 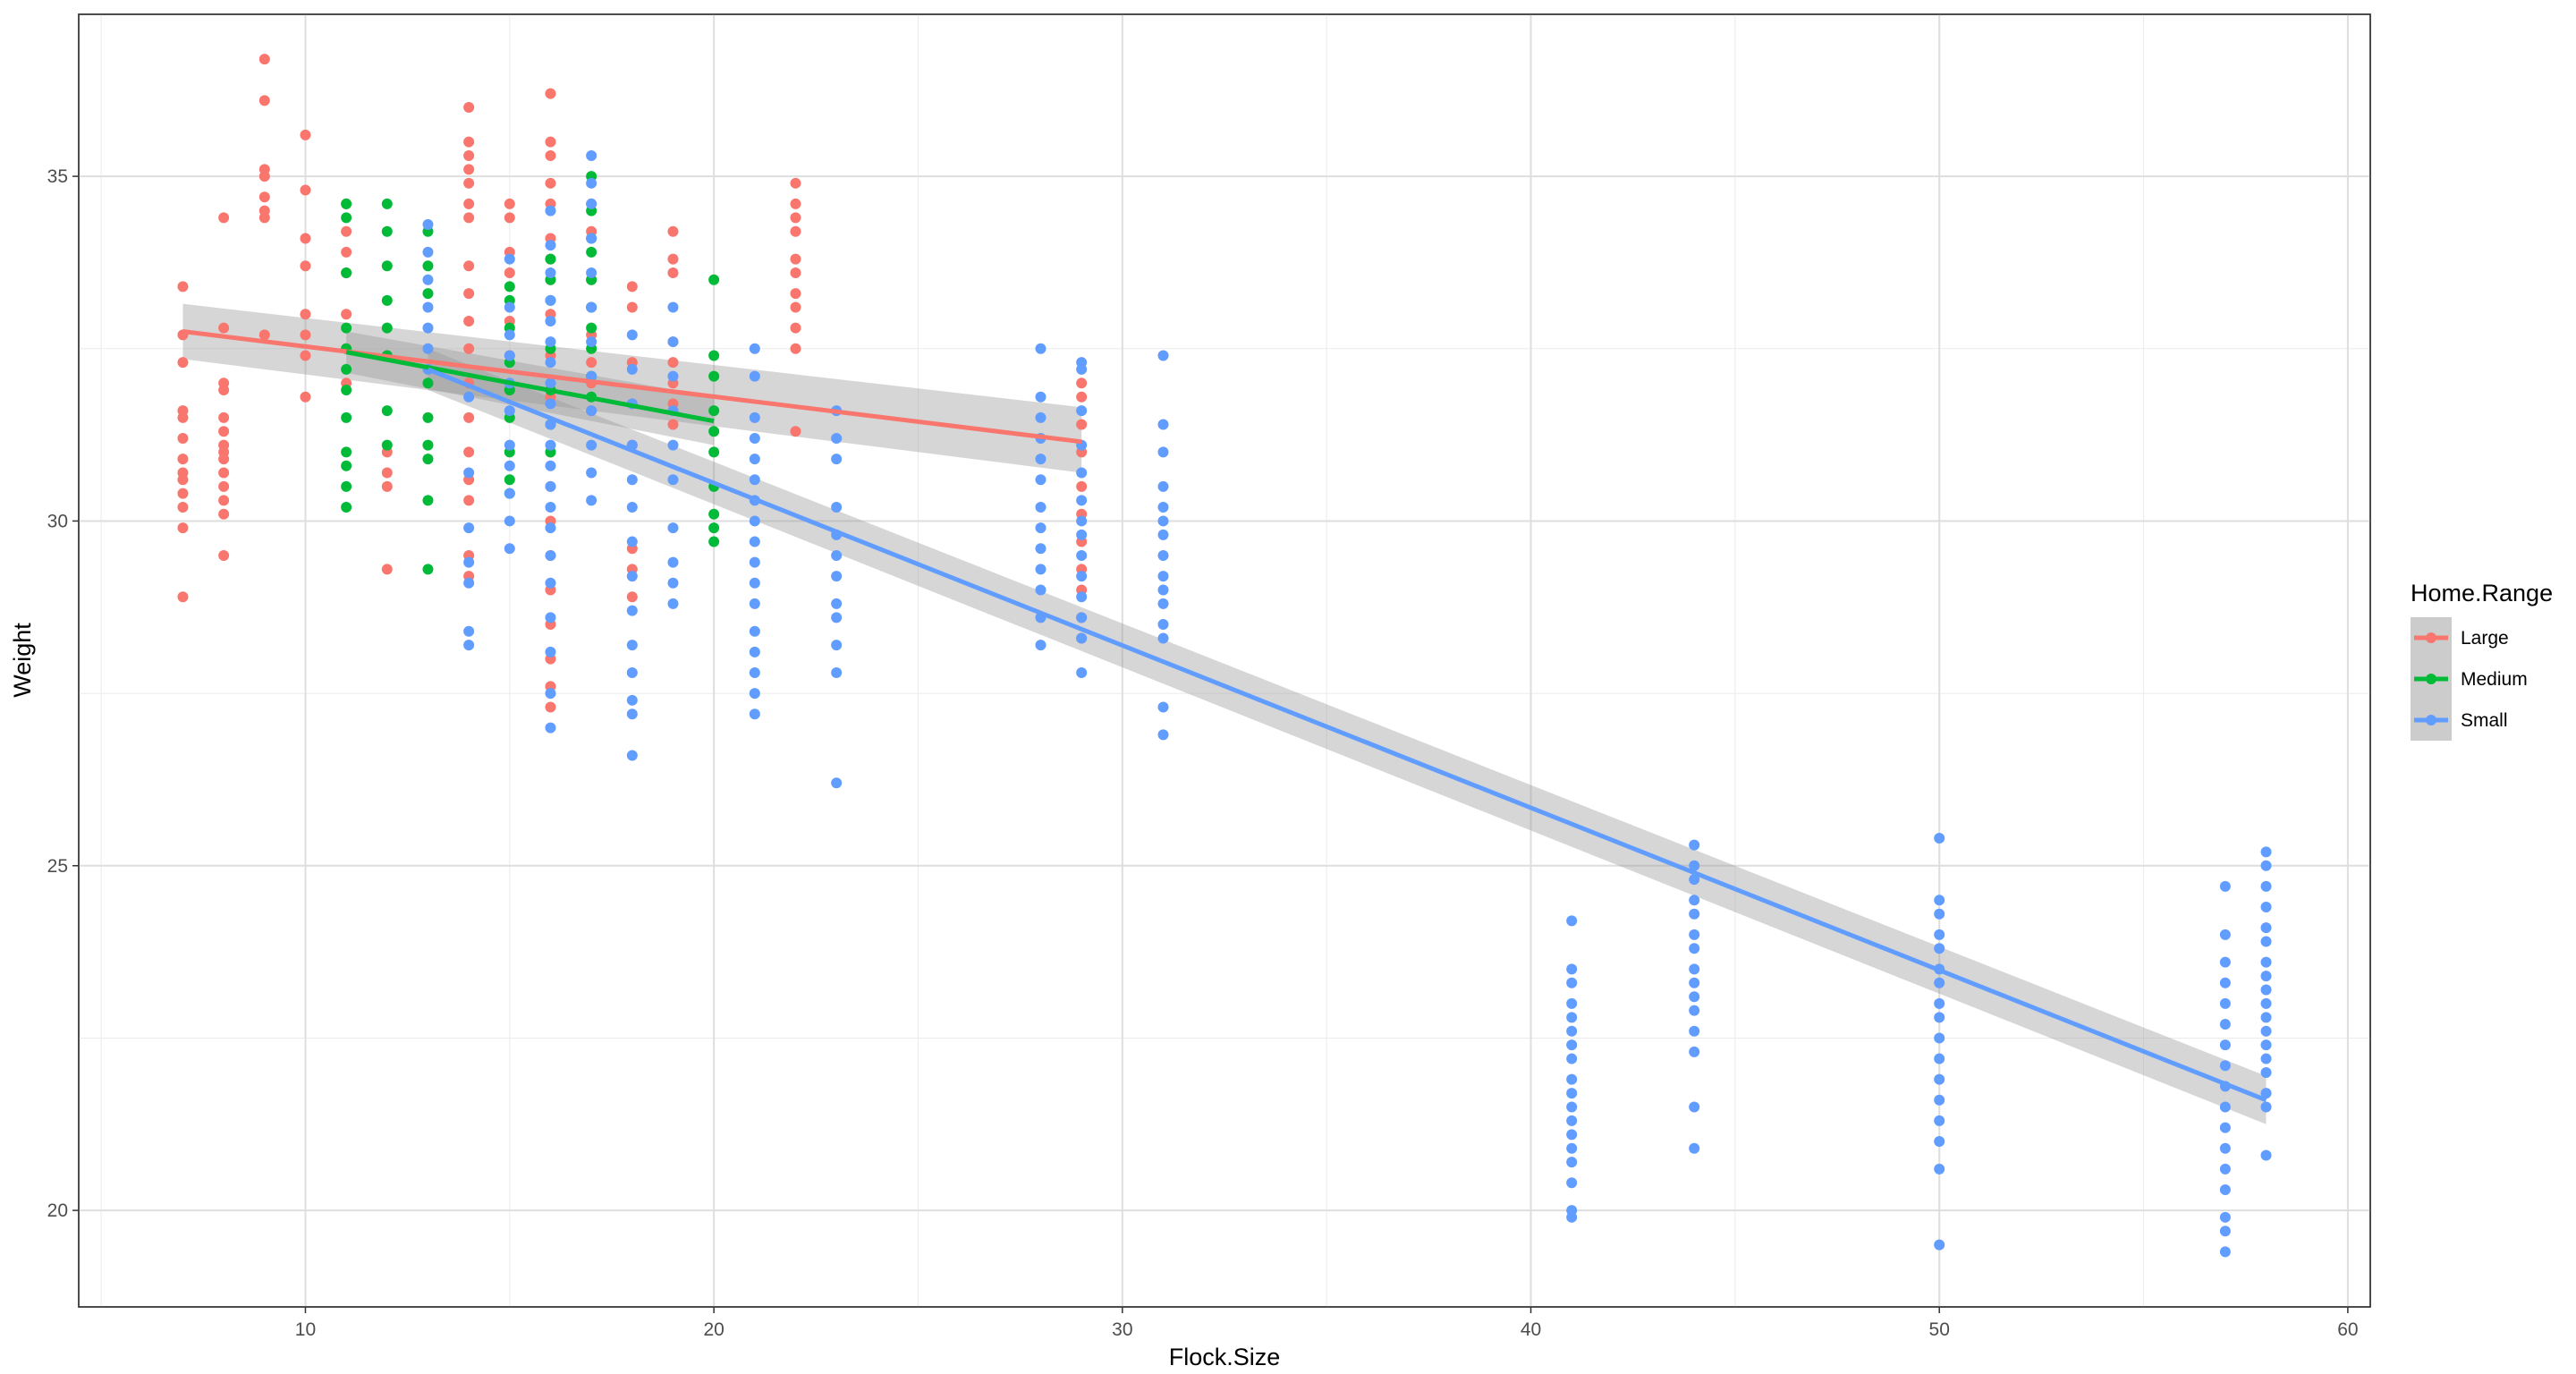 I want to click on x-tick-label: 50, so click(x=1939, y=1329).